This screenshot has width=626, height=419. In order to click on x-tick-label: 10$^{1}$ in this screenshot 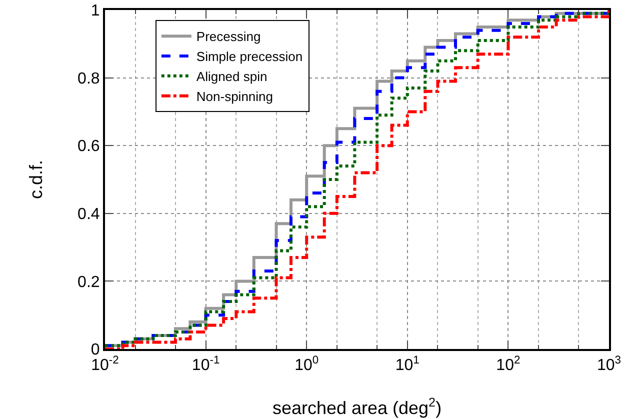, I will do `click(407, 364)`.